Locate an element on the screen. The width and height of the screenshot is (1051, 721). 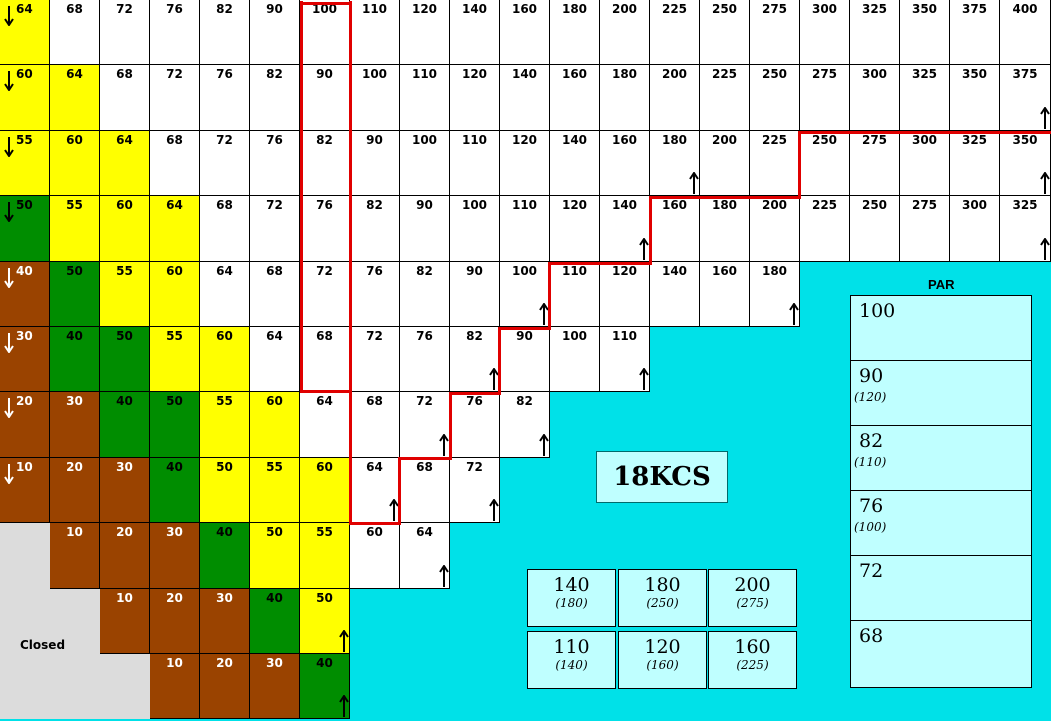
option-box-5: 120 (160) is located at coordinates (662, 660).